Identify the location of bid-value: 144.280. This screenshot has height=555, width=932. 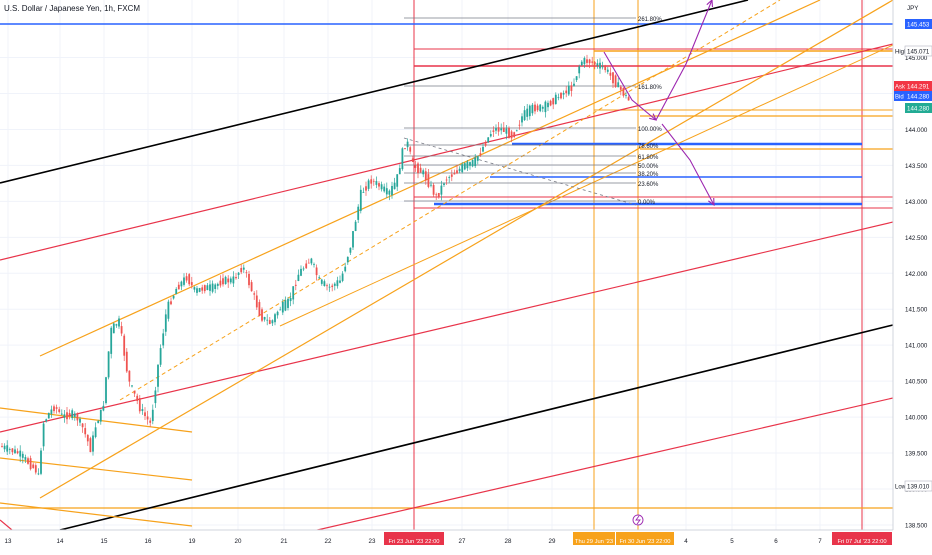
(918, 97).